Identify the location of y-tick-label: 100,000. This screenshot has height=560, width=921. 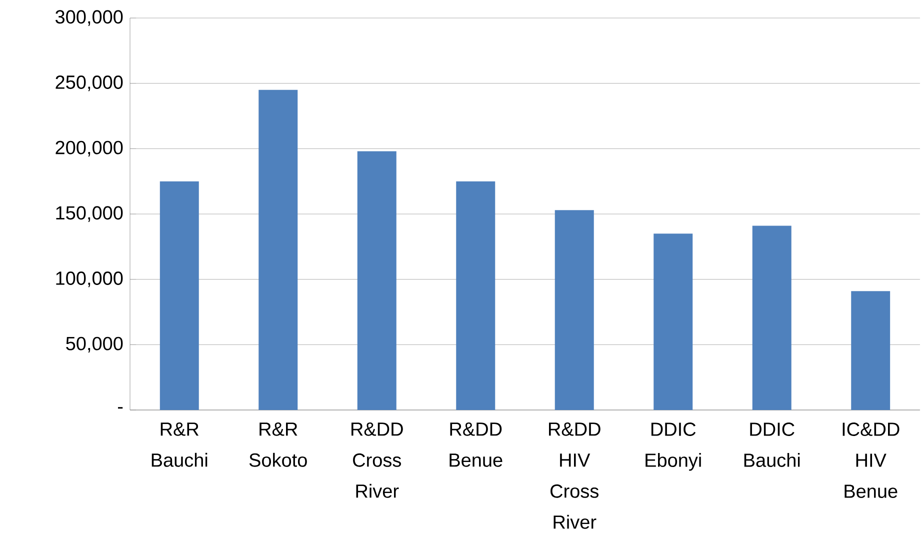
(89, 279).